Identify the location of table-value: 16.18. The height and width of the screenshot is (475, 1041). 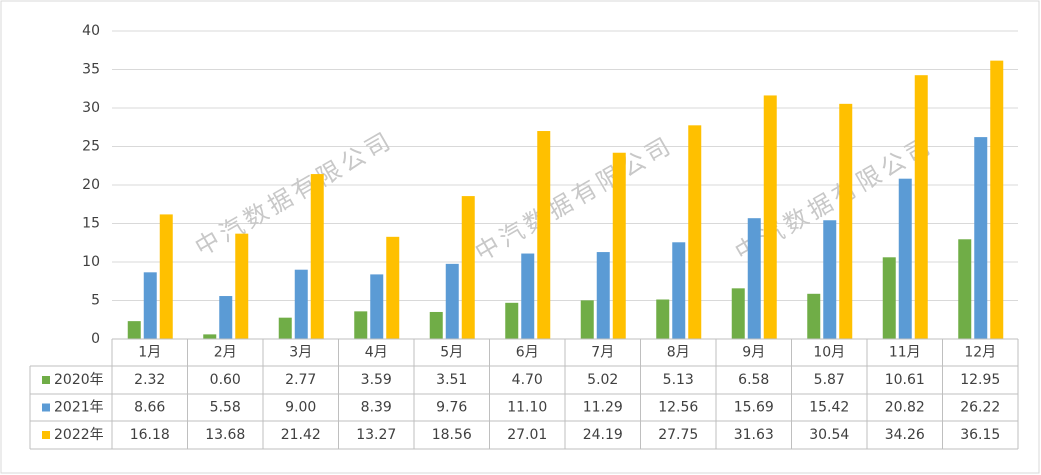
(150, 435).